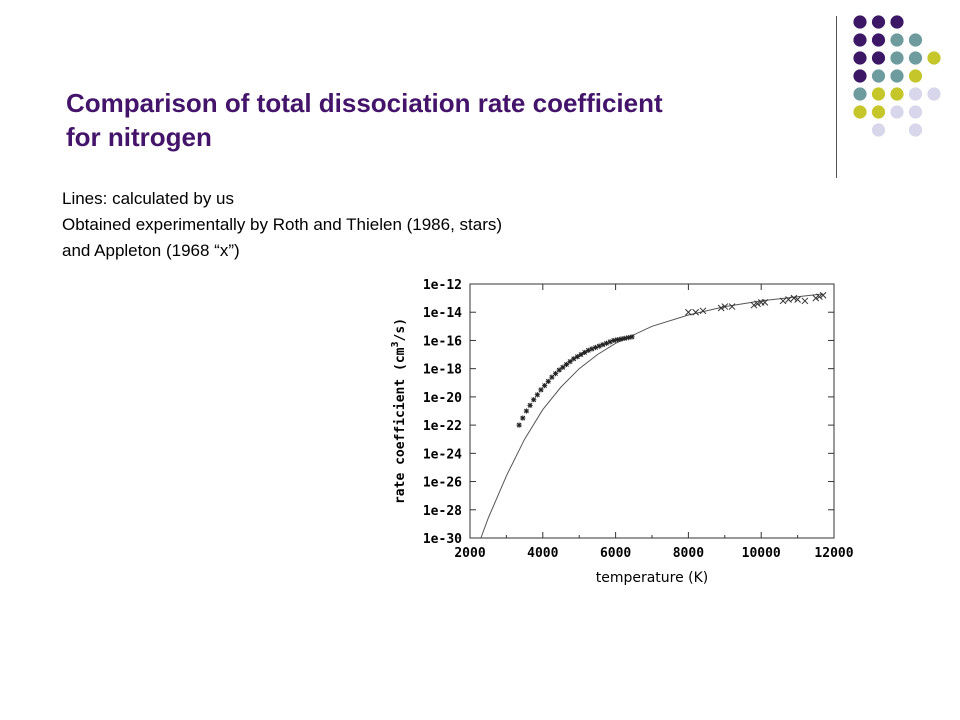  What do you see at coordinates (442, 398) in the screenshot?
I see `y-tick-label: 1e-20` at bounding box center [442, 398].